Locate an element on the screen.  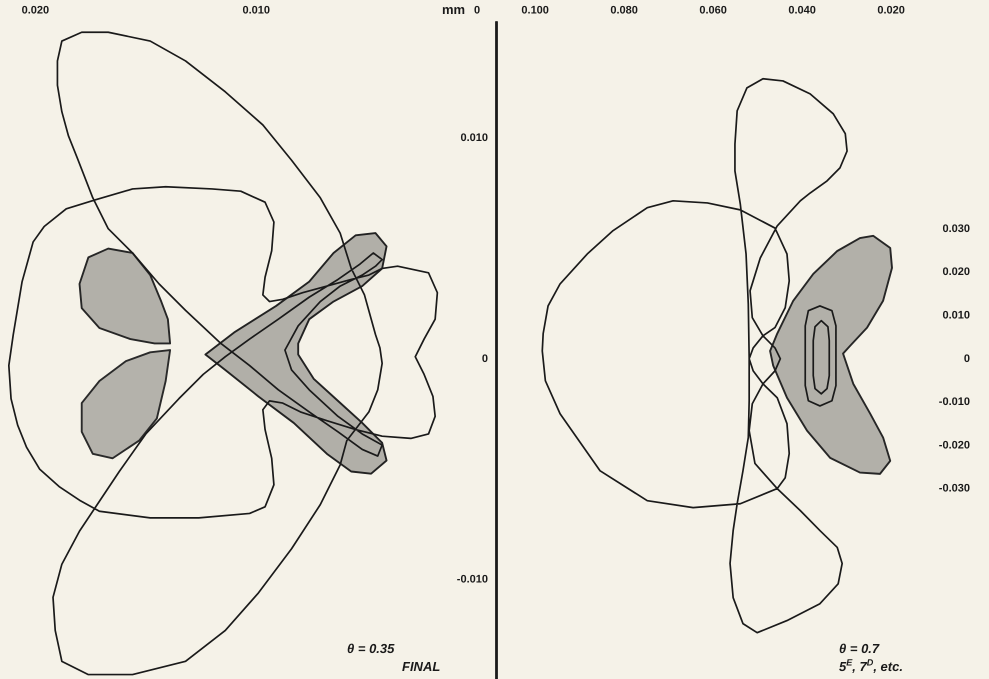
annotation: θ = 0.35 is located at coordinates (371, 648).